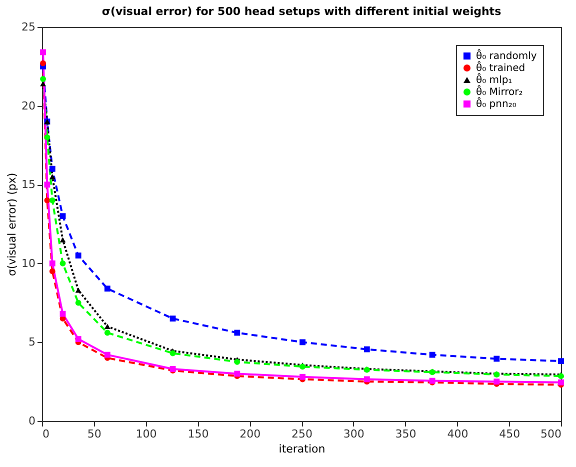 The height and width of the screenshot is (467, 576). What do you see at coordinates (250, 434) in the screenshot?
I see `x-tick-label: 200` at bounding box center [250, 434].